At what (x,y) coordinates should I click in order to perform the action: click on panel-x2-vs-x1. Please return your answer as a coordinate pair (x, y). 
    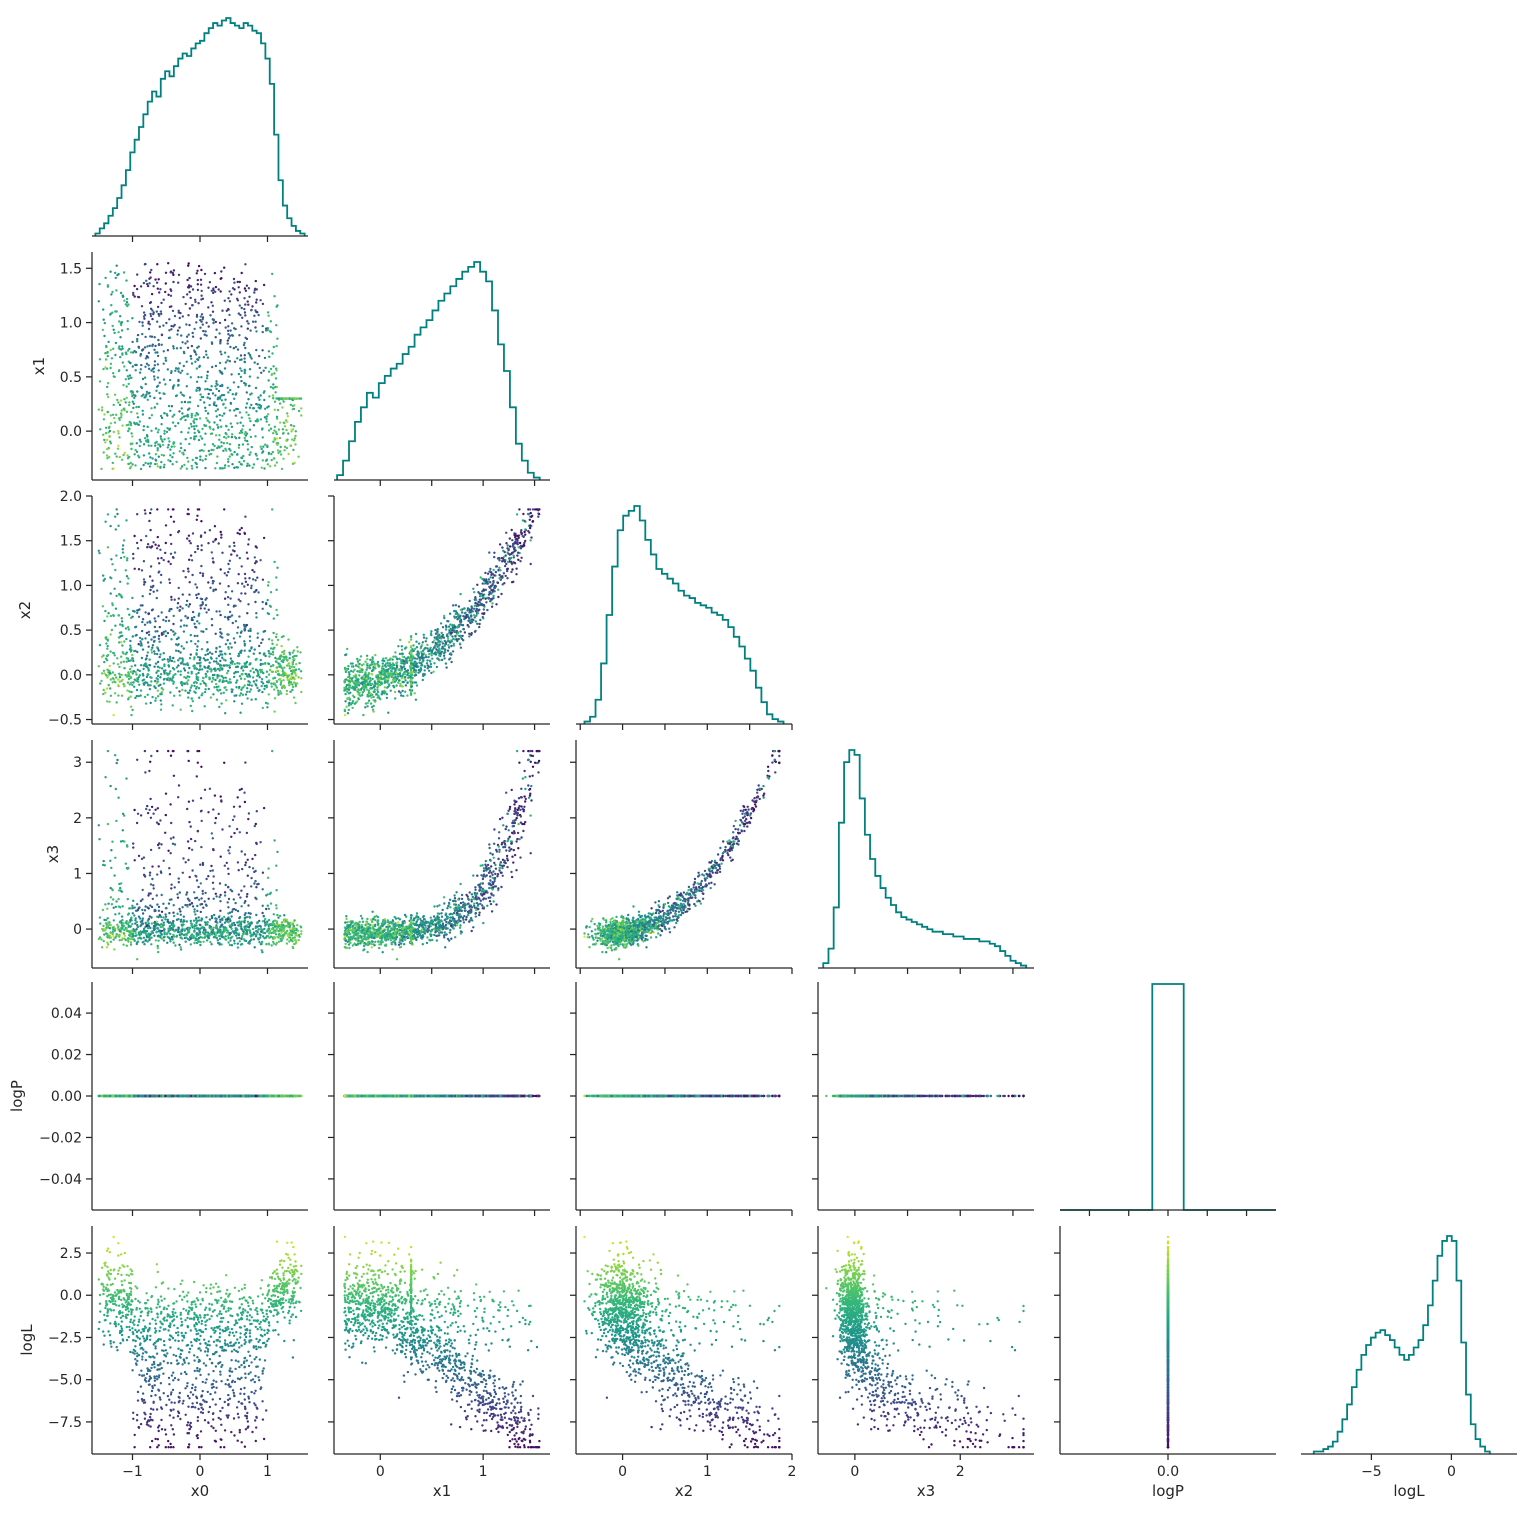
    Looking at the image, I should click on (439, 612).